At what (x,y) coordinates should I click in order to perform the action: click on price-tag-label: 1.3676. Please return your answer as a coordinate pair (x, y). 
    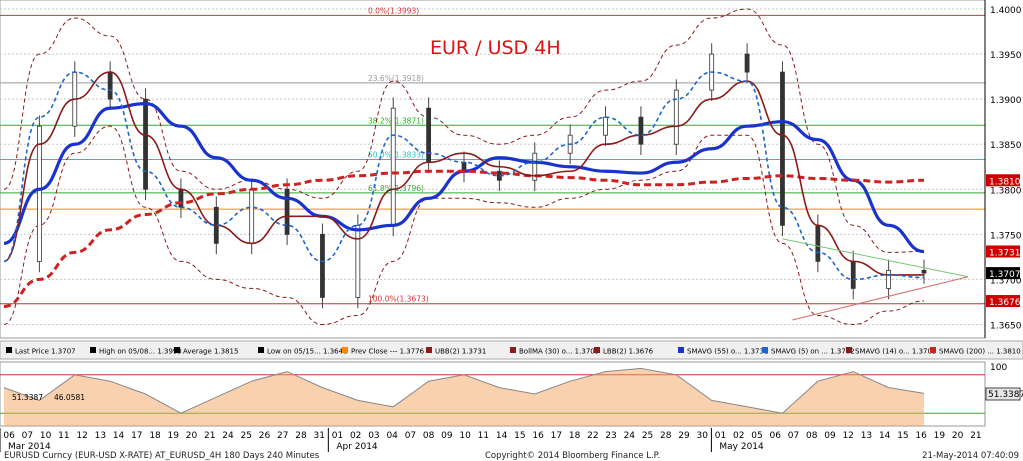
    Looking at the image, I should click on (1005, 303).